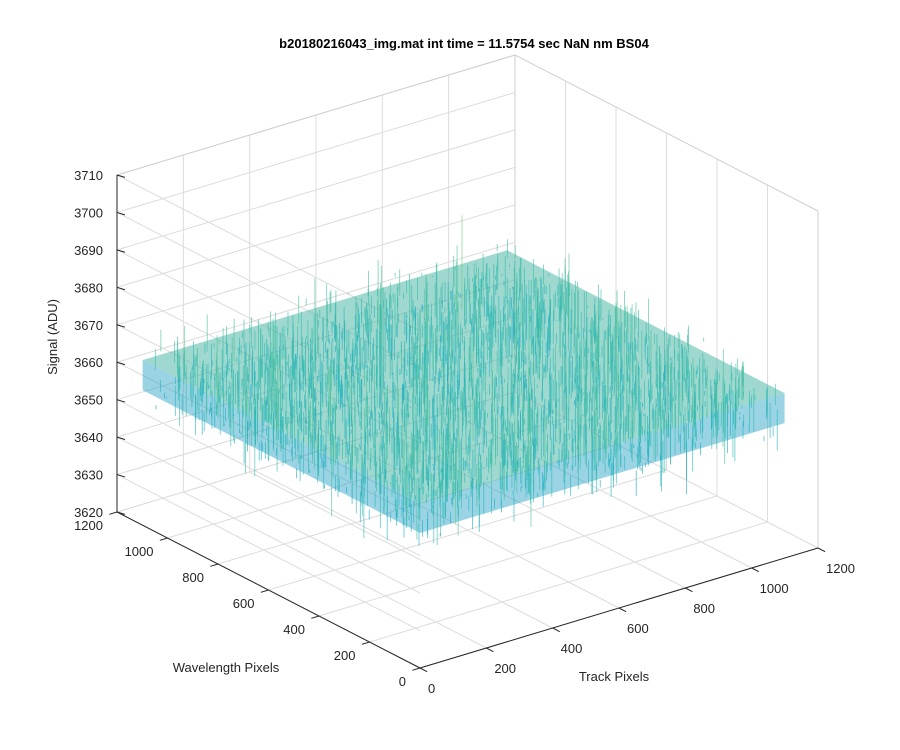 The height and width of the screenshot is (750, 900). I want to click on z-tick-label: 3620, so click(88, 512).